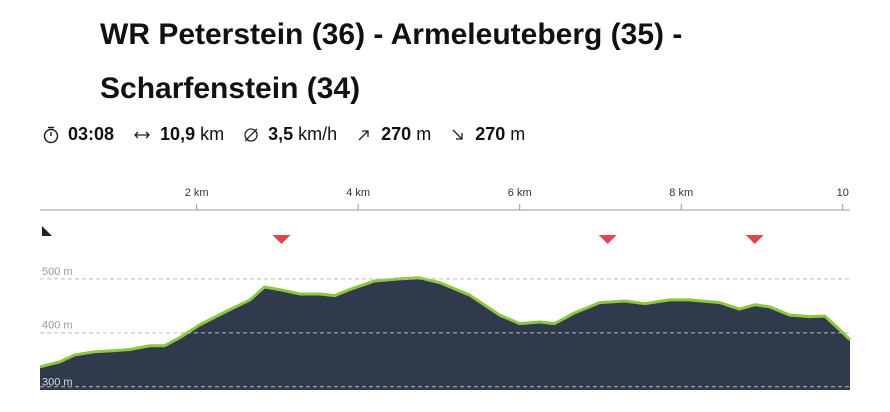  I want to click on descent-icon, so click(457, 134).